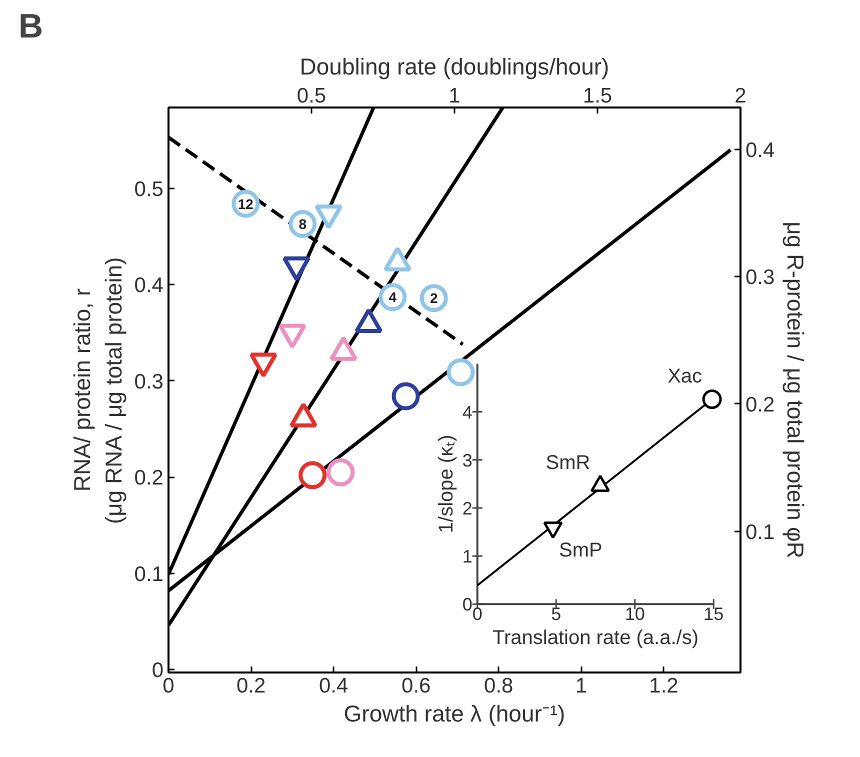 Image resolution: width=860 pixels, height=757 pixels. I want to click on y2-tick-label: 0.3, so click(760, 278).